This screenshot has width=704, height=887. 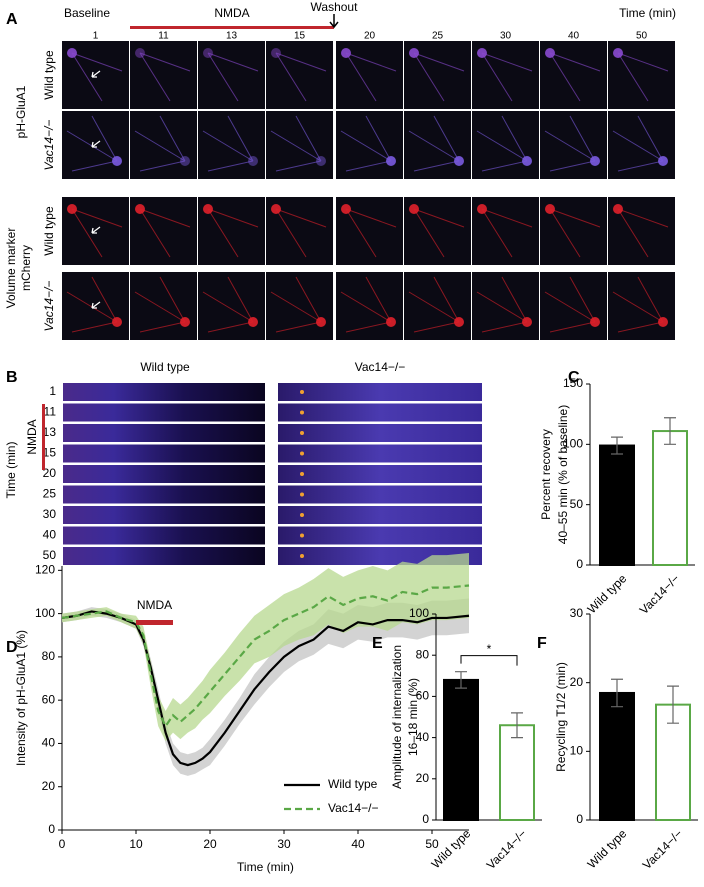 What do you see at coordinates (370, 36) in the screenshot?
I see `time-label: 20` at bounding box center [370, 36].